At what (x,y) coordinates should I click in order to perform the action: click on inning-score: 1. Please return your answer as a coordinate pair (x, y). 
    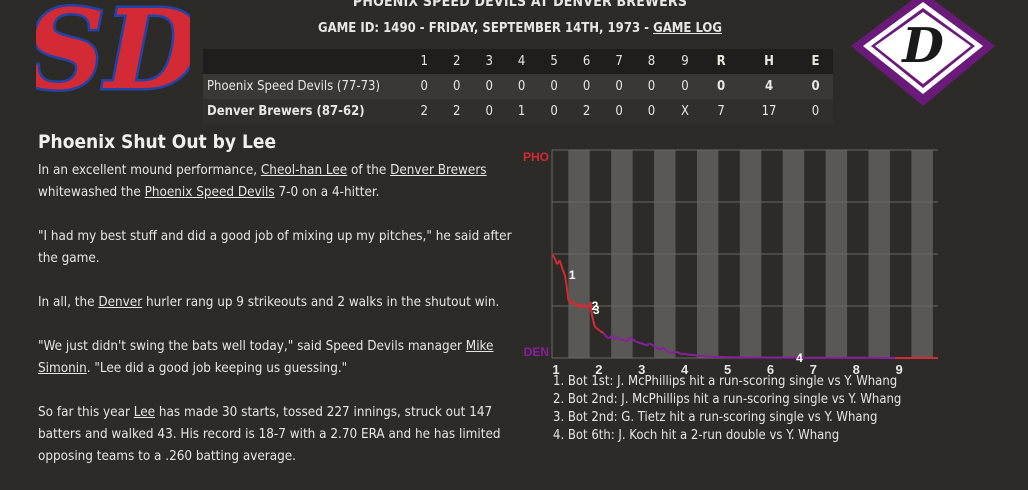
    Looking at the image, I should click on (521, 111).